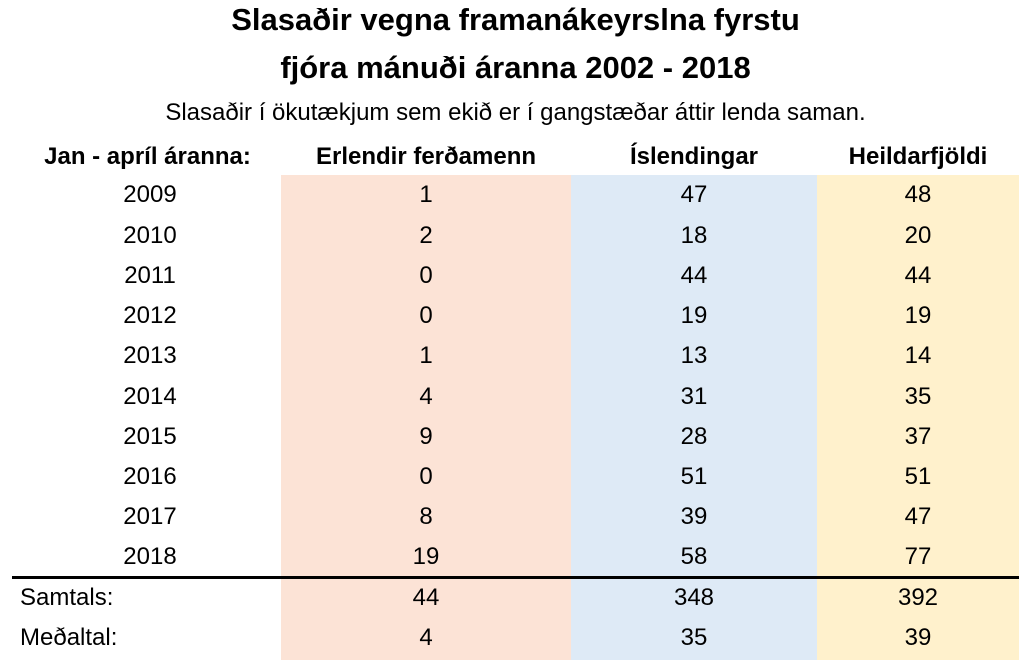 This screenshot has width=1031, height=671. What do you see at coordinates (426, 597) in the screenshot?
I see `cell-erlendir: 44` at bounding box center [426, 597].